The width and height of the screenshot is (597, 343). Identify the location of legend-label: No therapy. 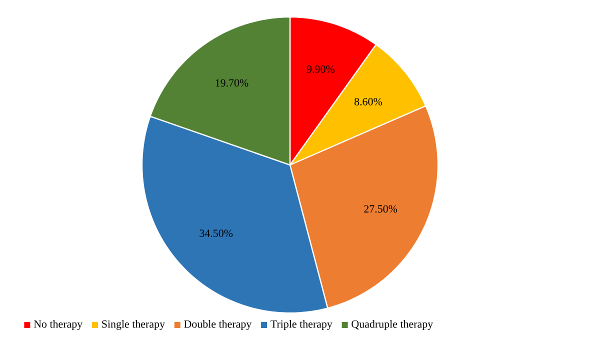
(58, 325).